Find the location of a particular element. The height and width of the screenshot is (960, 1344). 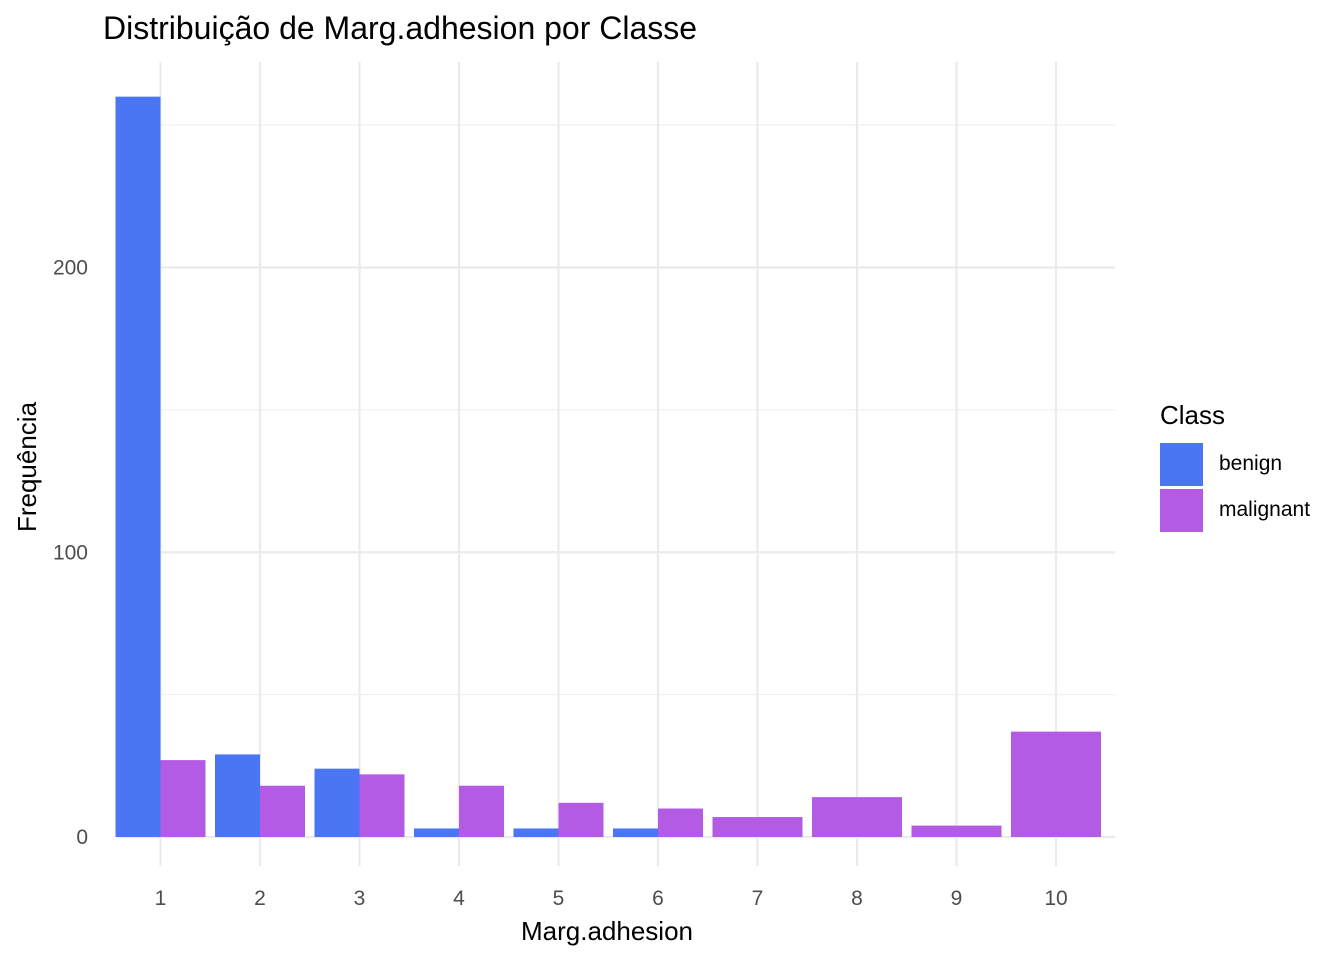

legend-swatch-benign is located at coordinates (1181, 464).